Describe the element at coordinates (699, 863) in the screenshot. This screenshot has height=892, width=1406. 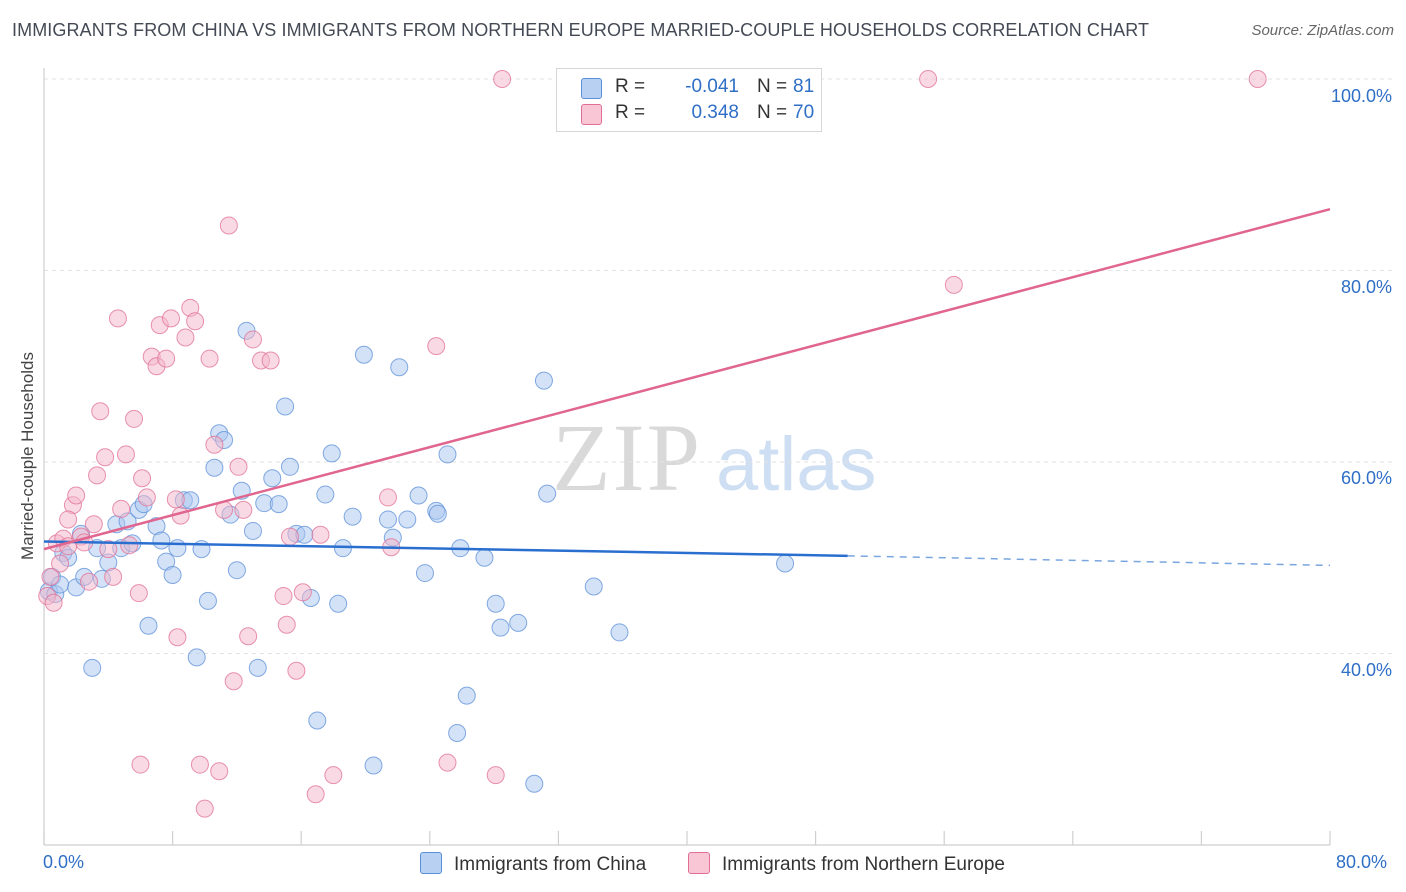
I see `bottom-legend-swatch-europe` at that location.